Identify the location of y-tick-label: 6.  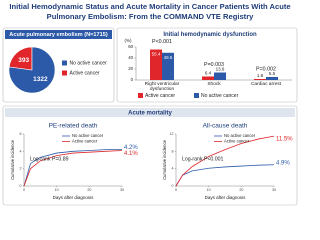
(21, 134).